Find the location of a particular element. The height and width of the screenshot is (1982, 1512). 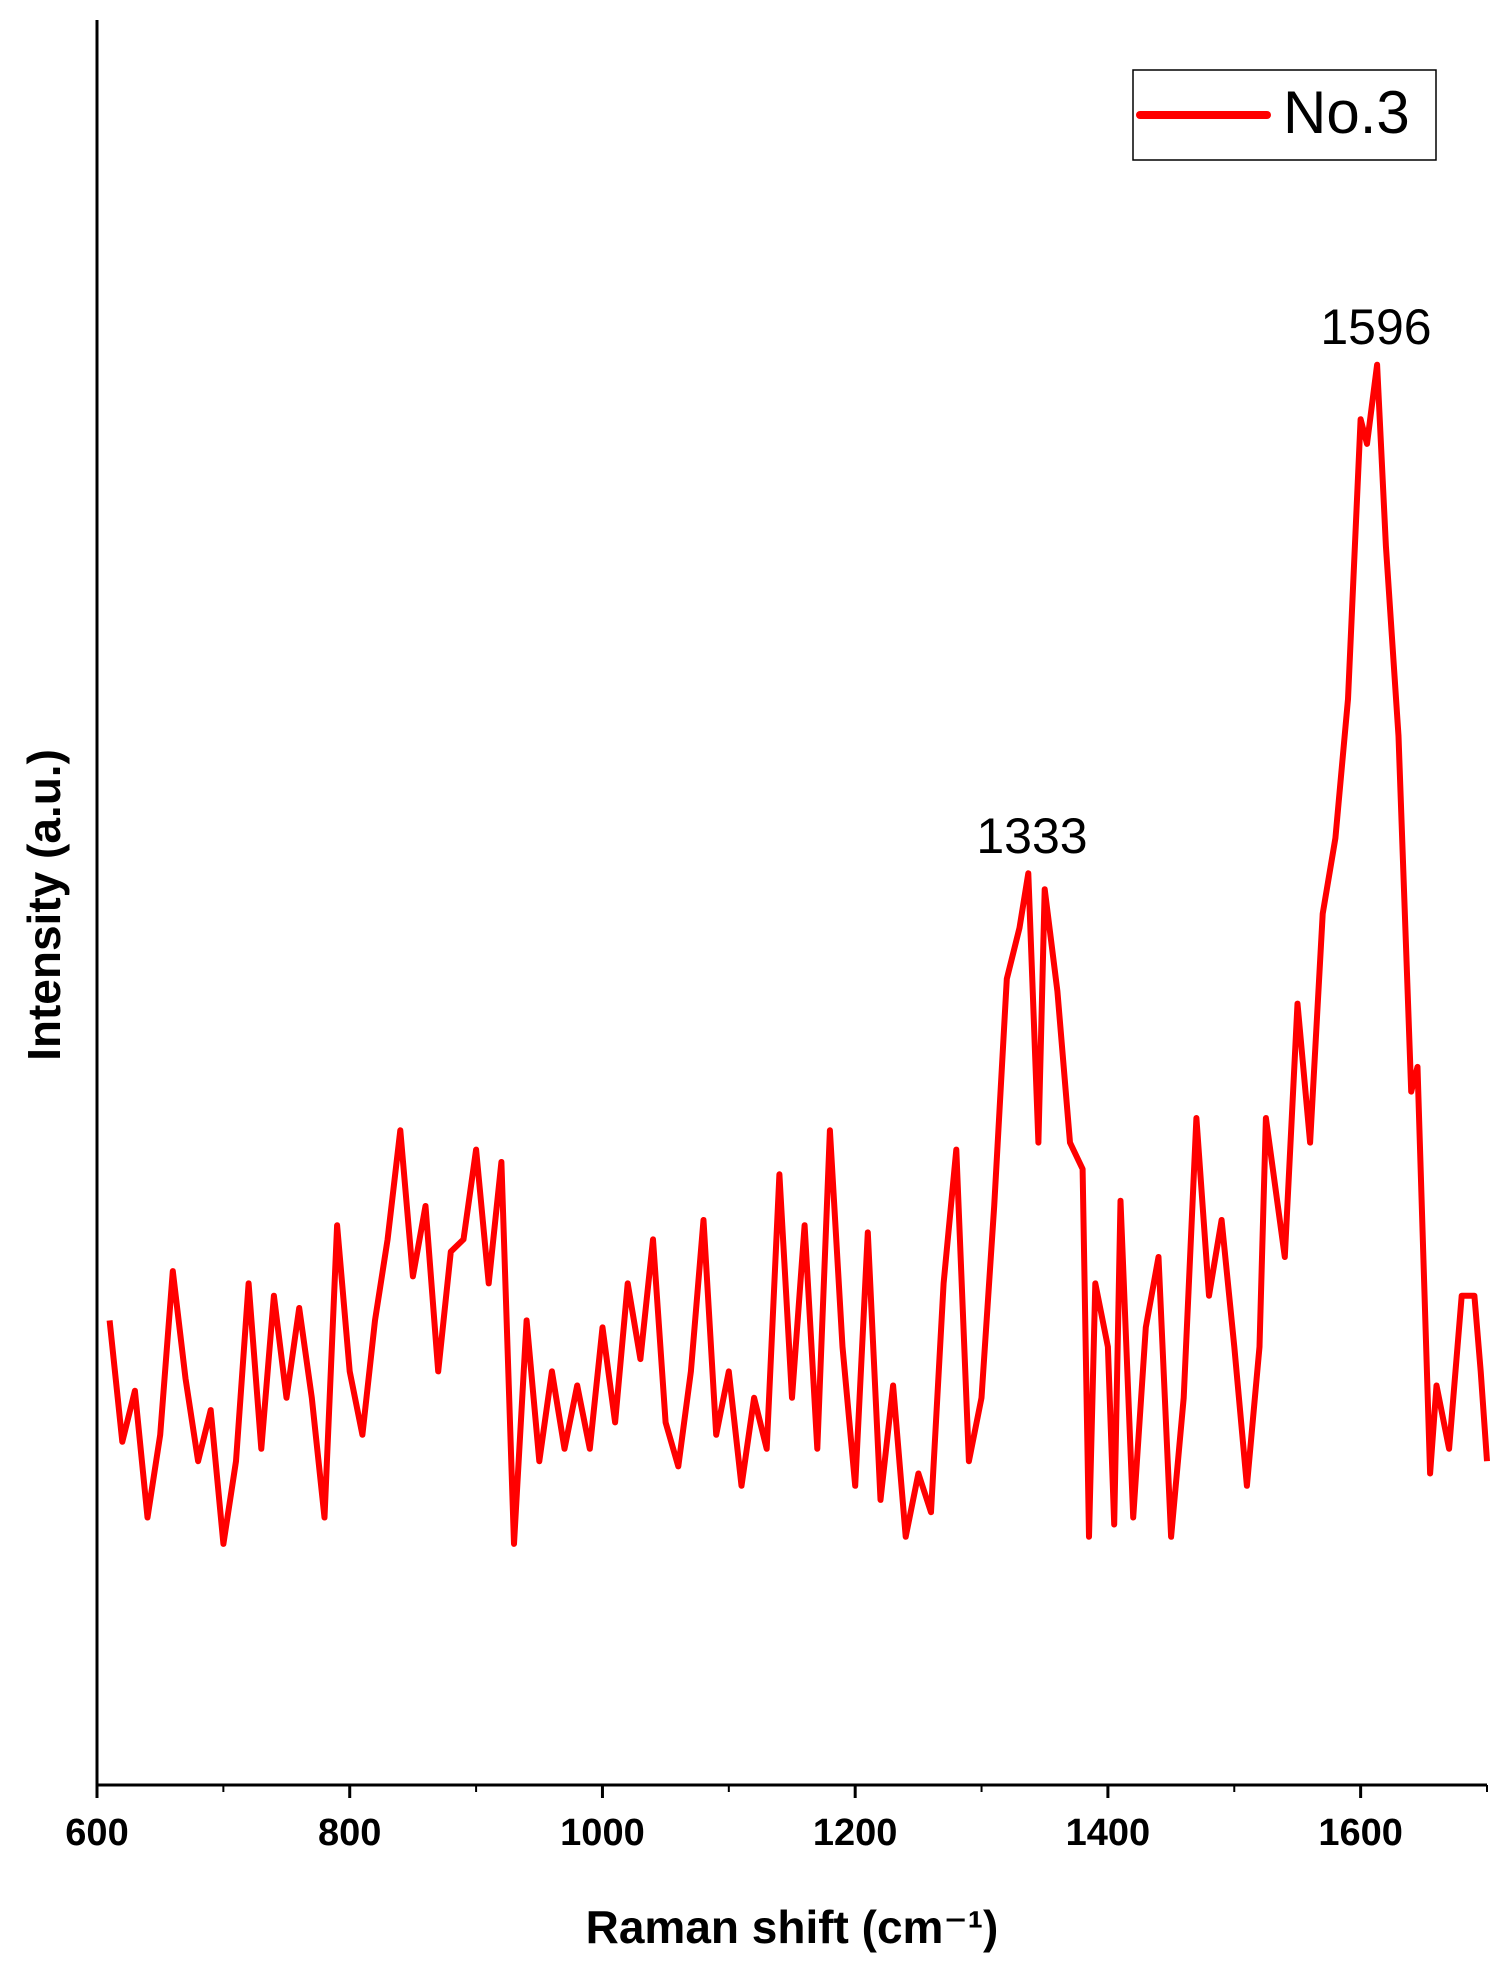

y-axis-title: Intensity (a.u.) is located at coordinates (44, 905).